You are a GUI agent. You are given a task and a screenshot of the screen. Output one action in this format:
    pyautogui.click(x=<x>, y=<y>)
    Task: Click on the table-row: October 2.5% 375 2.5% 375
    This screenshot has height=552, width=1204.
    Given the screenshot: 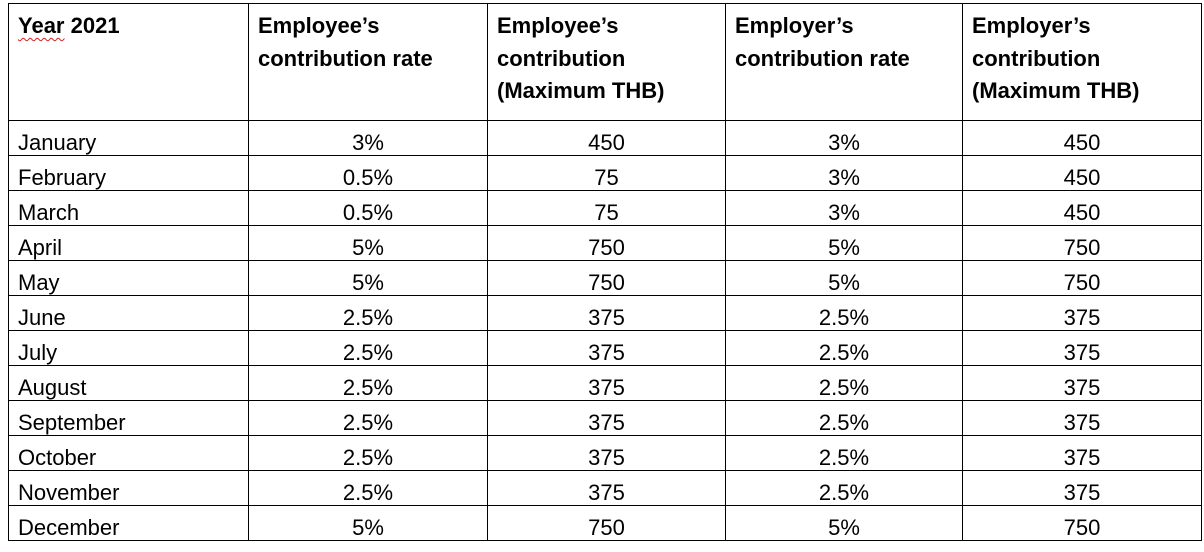 What is the action you would take?
    pyautogui.click(x=605, y=453)
    